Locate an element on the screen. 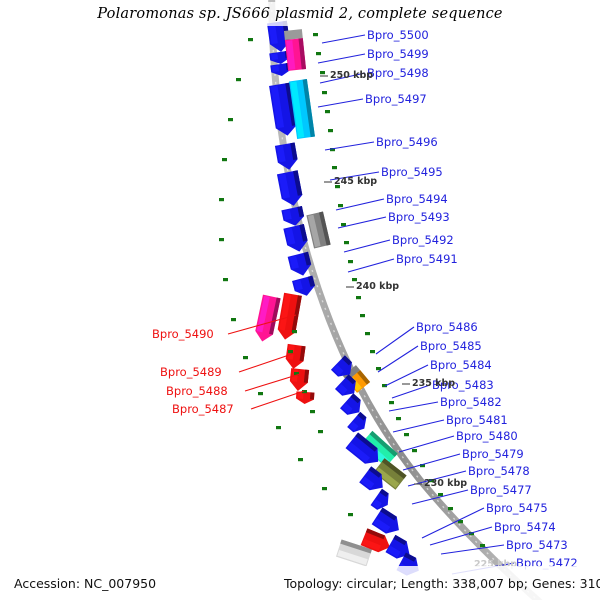 This screenshot has height=600, width=600. gene-label-Bpro_5499: Bpro_5499 is located at coordinates (398, 54).